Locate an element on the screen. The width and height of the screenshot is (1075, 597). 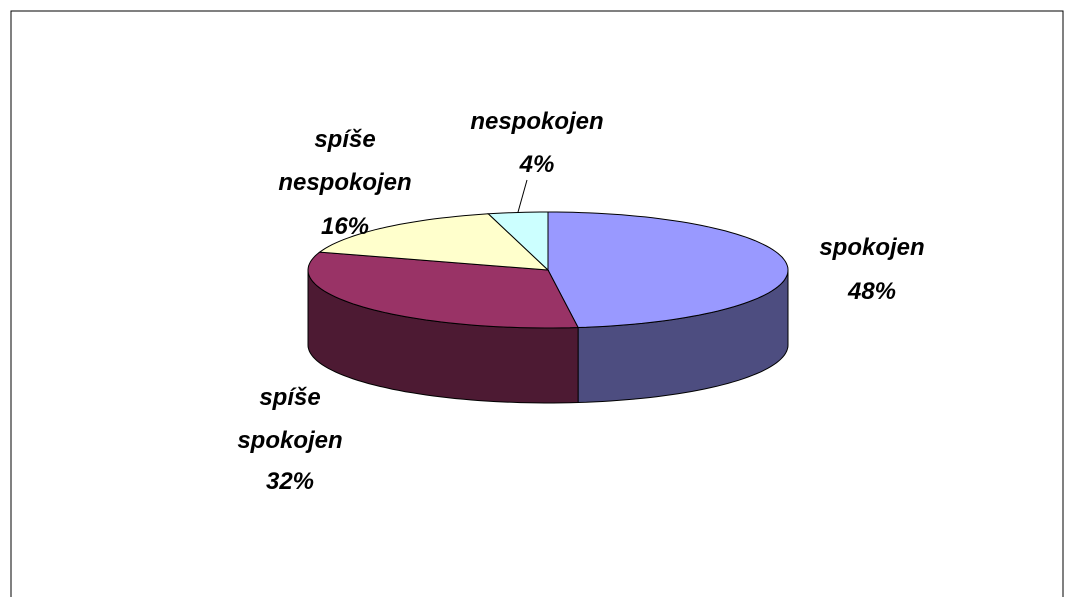
leader-line is located at coordinates (522, 196).